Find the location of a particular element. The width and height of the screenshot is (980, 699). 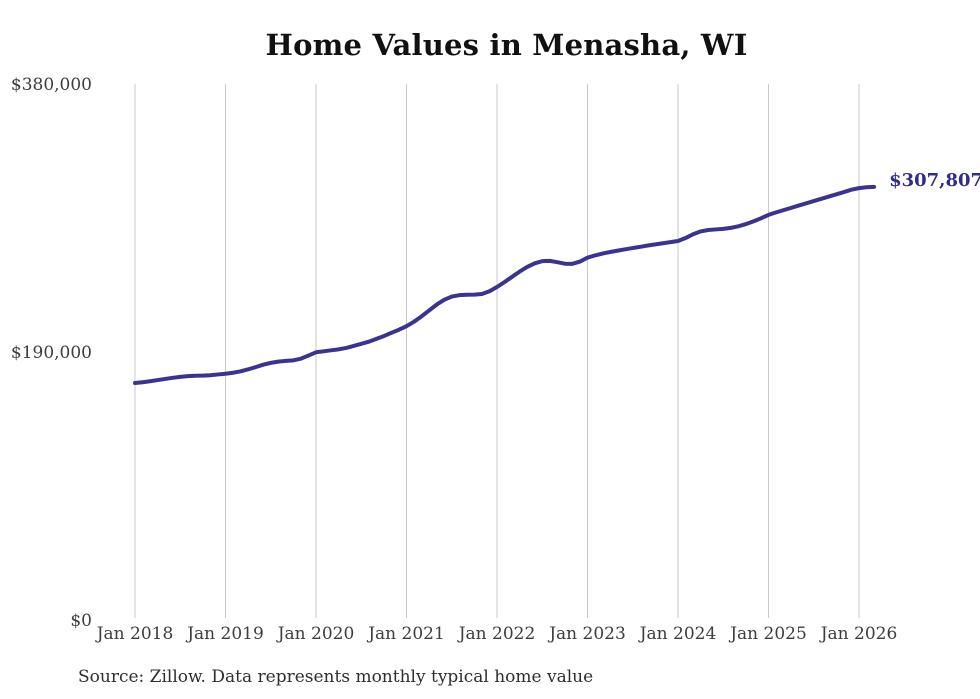

x-axis-label: Jan 2020 is located at coordinates (316, 634).